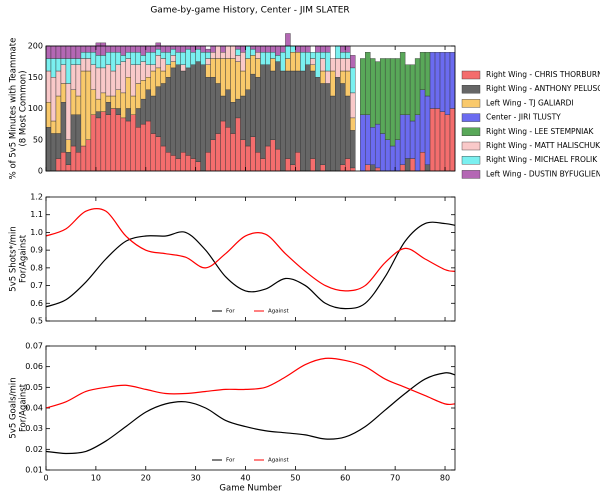 The height and width of the screenshot is (498, 600). What do you see at coordinates (35, 77) in the screenshot?
I see `y-tick-label: 150` at bounding box center [35, 77].